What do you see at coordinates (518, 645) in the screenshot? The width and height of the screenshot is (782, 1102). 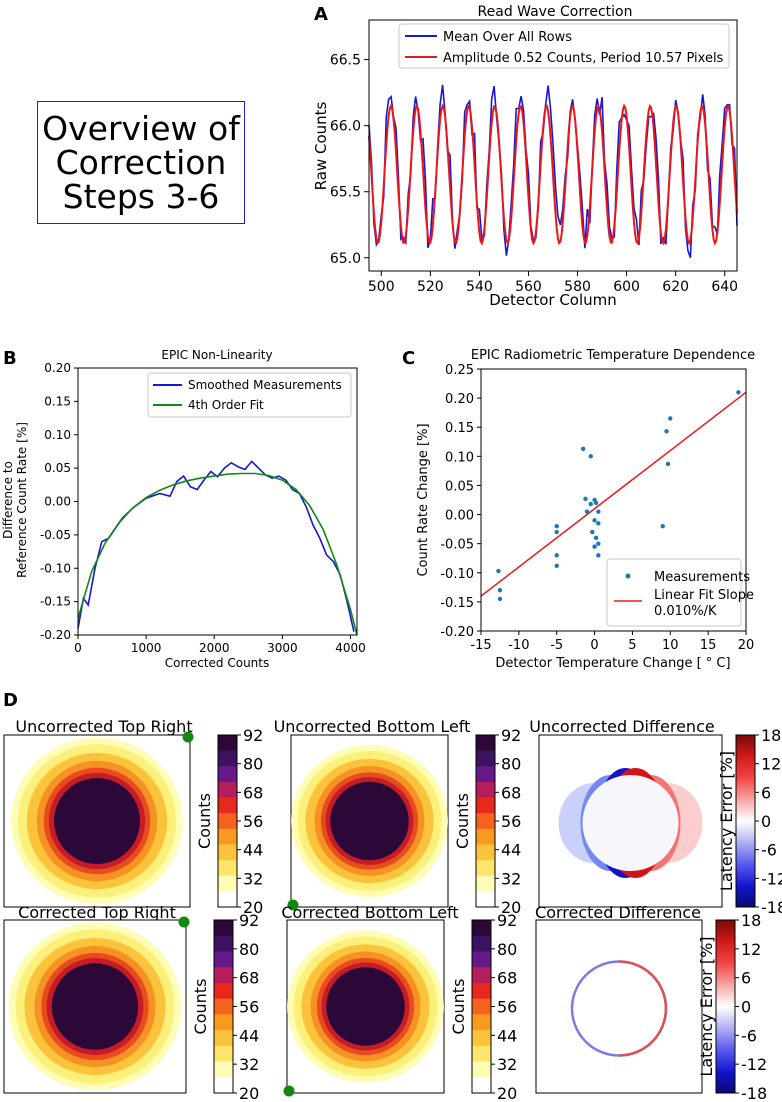 I see `panel-c-xtick-label: -10` at bounding box center [518, 645].